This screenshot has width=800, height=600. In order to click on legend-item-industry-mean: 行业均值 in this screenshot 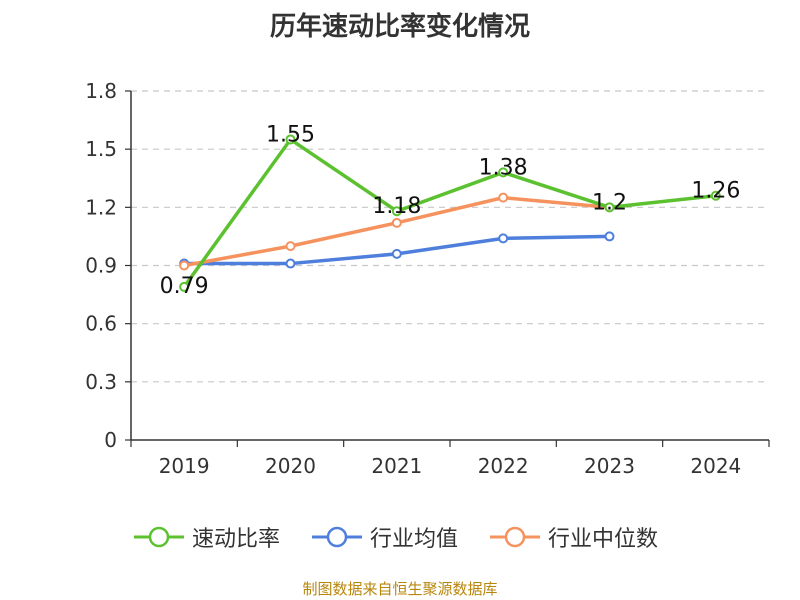, I will do `click(385, 537)`.